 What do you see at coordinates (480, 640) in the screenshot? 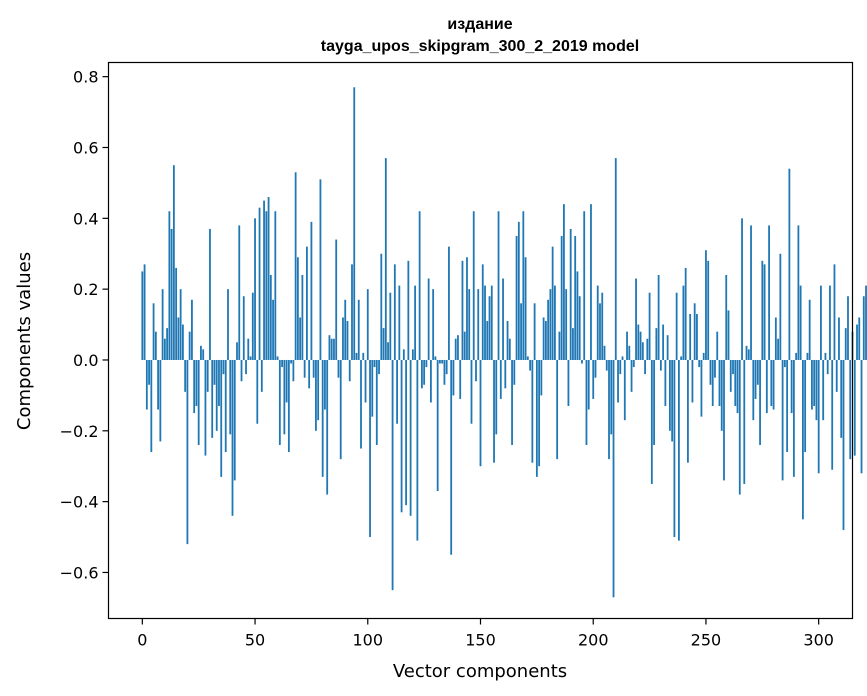
I see `x-tick-label: 150` at bounding box center [480, 640].